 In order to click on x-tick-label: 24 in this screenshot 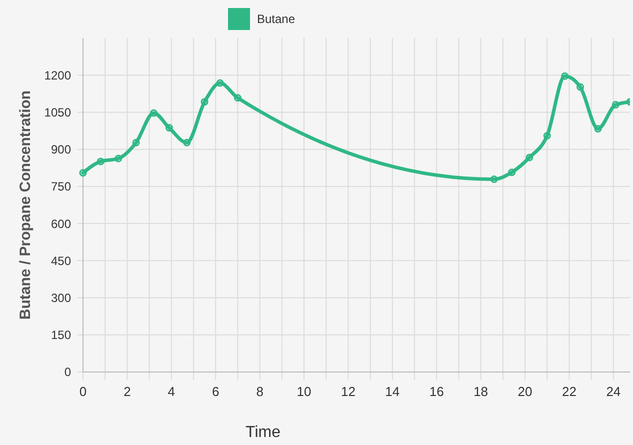, I will do `click(613, 391)`.